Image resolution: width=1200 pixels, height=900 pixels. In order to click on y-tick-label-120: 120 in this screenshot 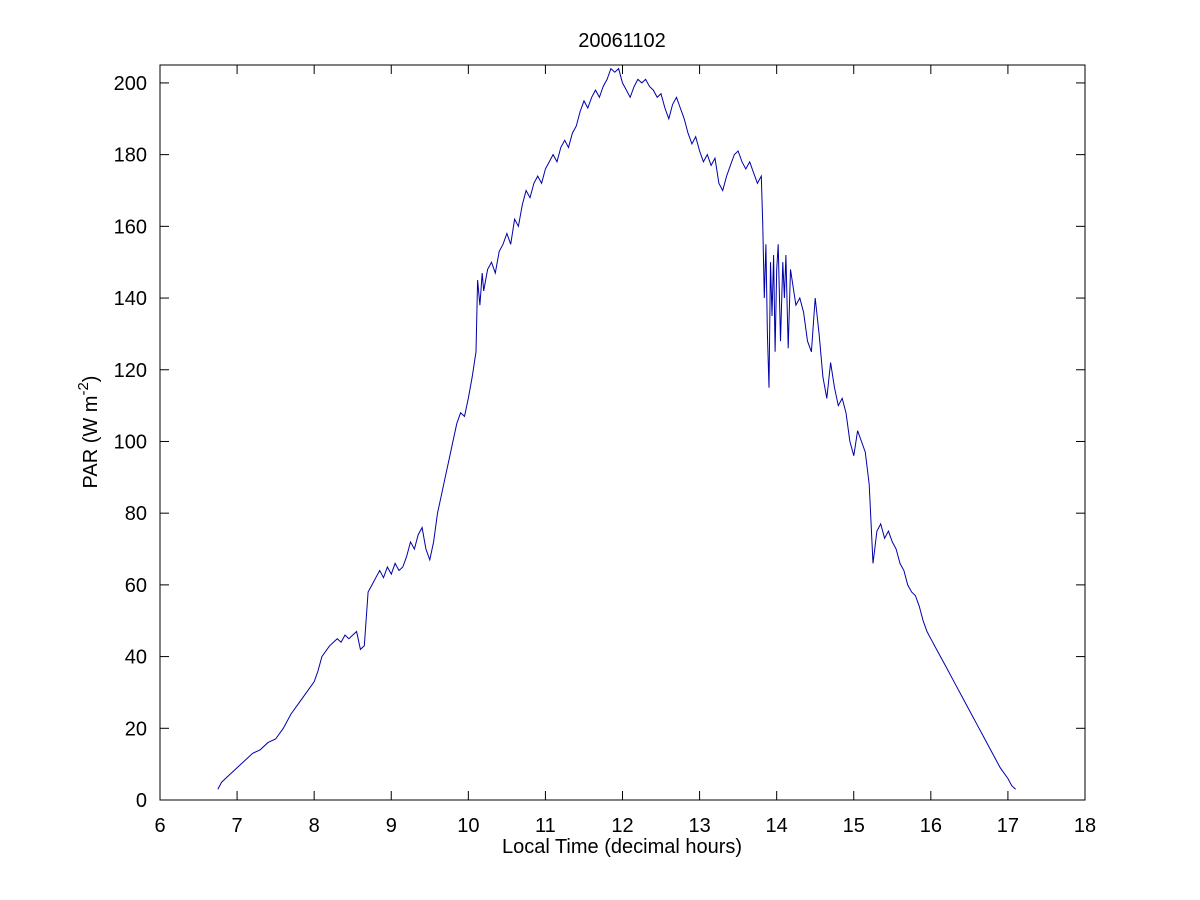, I will do `click(130, 371)`.